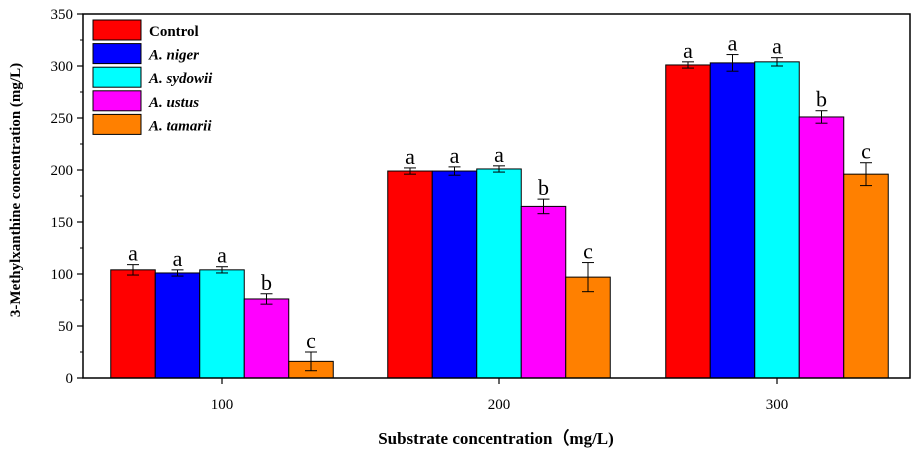 The width and height of the screenshot is (913, 454). I want to click on y-tick-label: 50, so click(65, 327).